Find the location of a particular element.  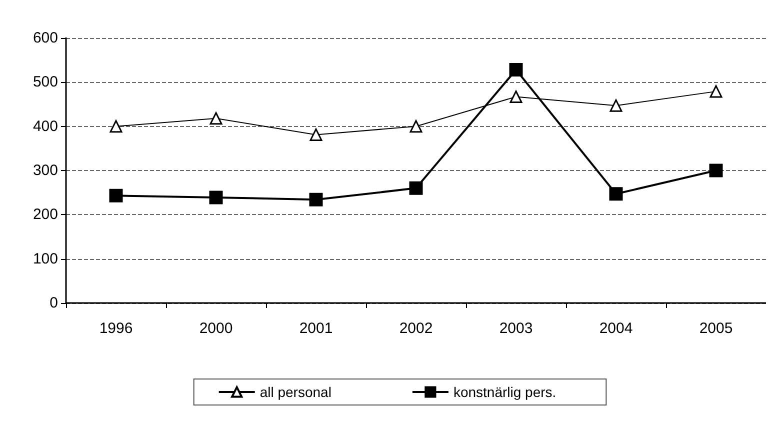

x-tick-label: 2005 is located at coordinates (716, 328).